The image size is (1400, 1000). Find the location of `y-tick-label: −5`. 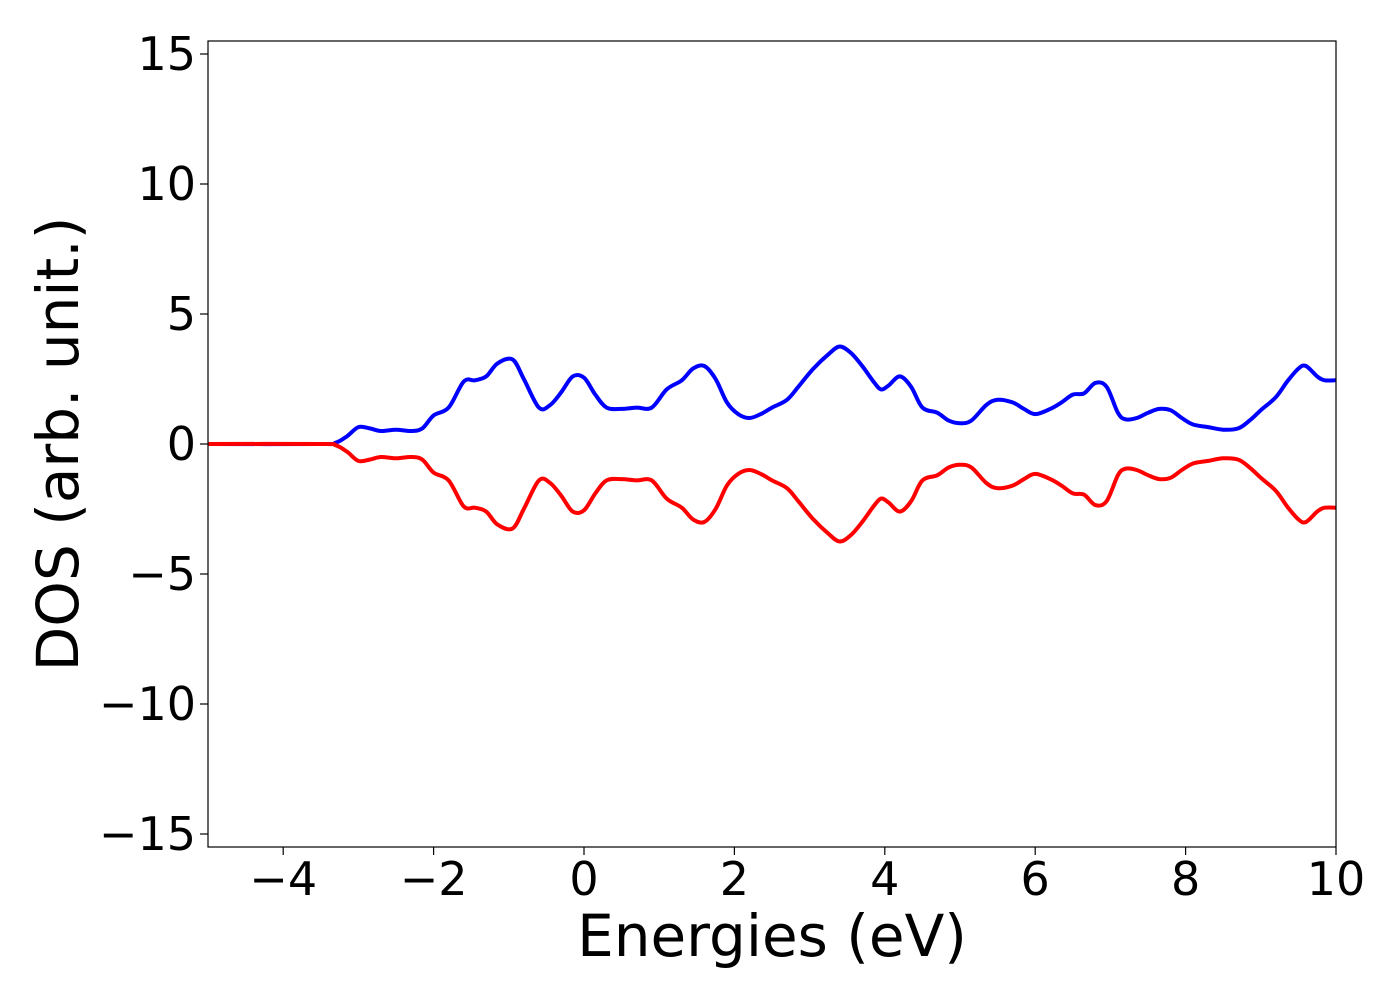

y-tick-label: −5 is located at coordinates (162, 574).